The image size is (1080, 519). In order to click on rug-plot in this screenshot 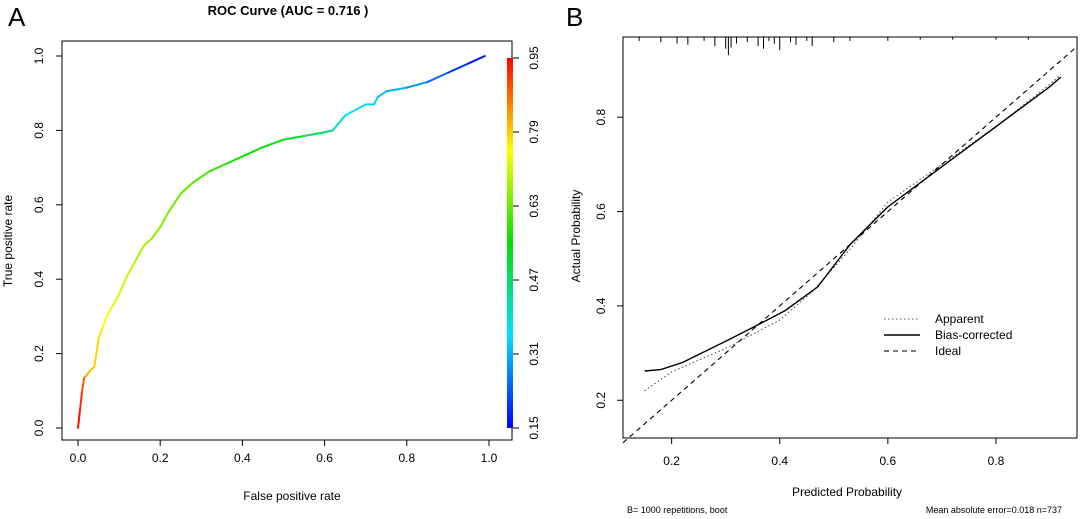, I will do `click(833, 46)`.